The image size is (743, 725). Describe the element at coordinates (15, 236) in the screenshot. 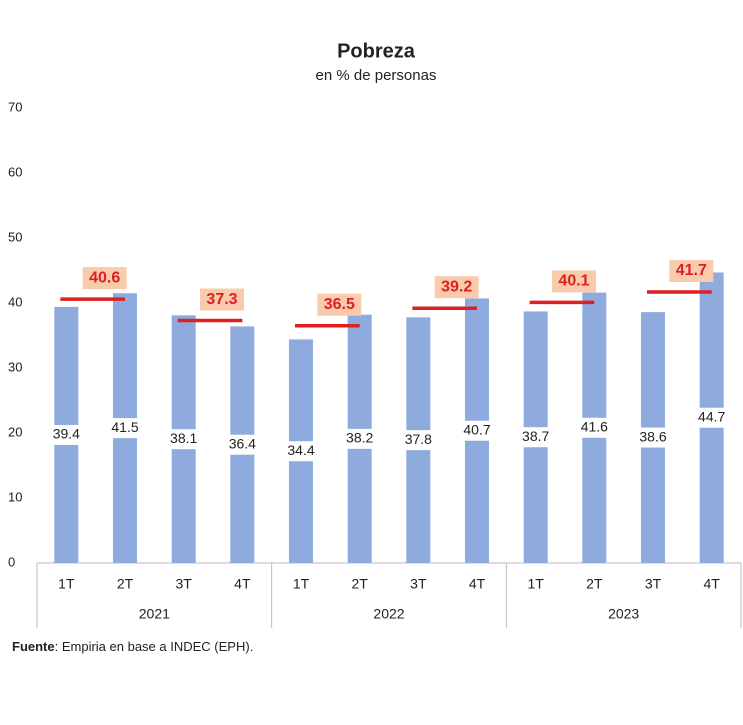

I see `y-tick-label: 50` at that location.